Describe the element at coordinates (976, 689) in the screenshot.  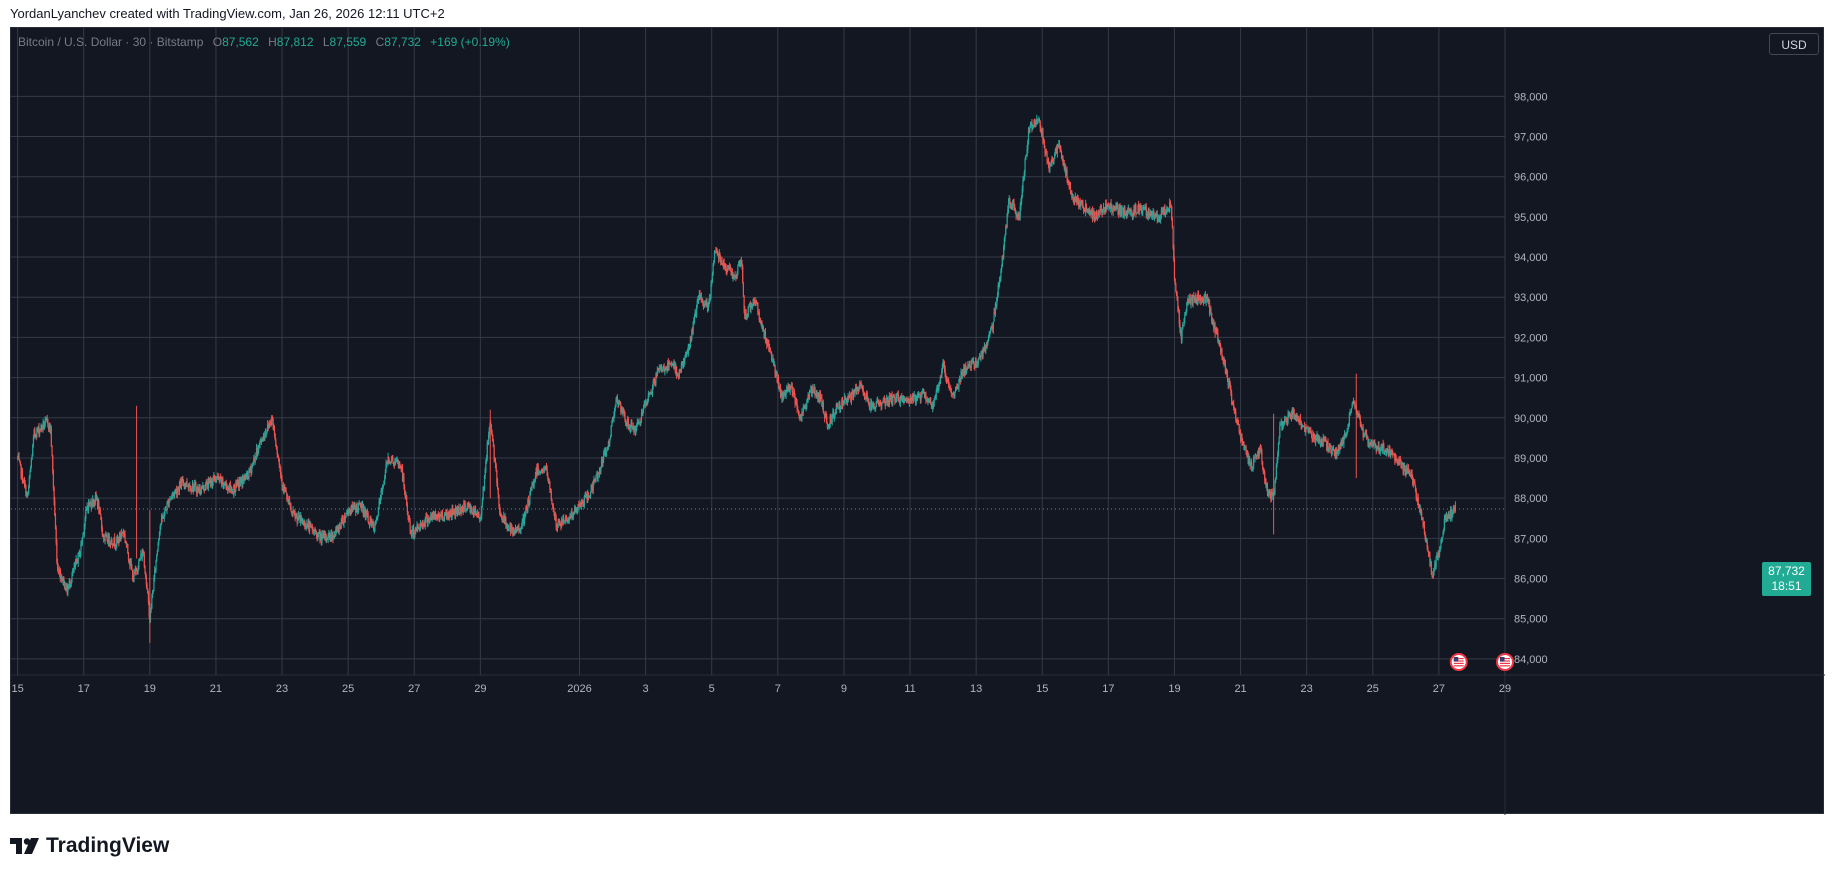
I see `time-tick-label: 13` at that location.